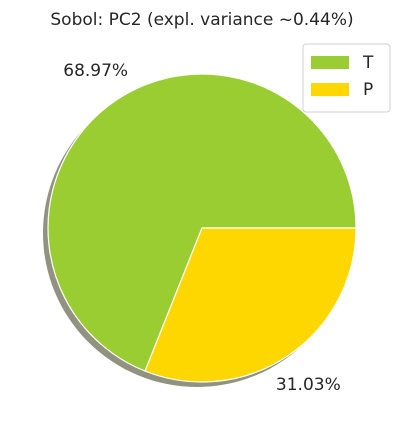 The height and width of the screenshot is (431, 405). Describe the element at coordinates (308, 385) in the screenshot. I see `slice-label: 31.03%` at that location.